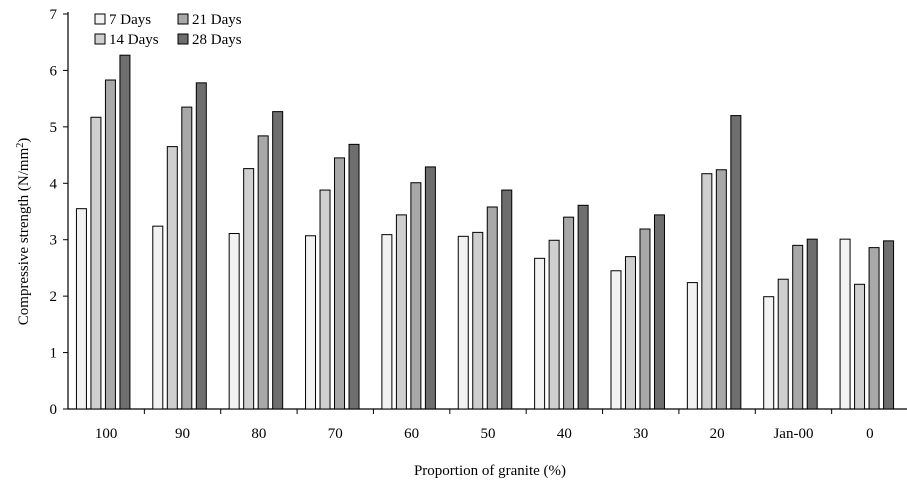 This screenshot has height=484, width=907. What do you see at coordinates (130, 20) in the screenshot?
I see `legend-label: 7 Days` at bounding box center [130, 20].